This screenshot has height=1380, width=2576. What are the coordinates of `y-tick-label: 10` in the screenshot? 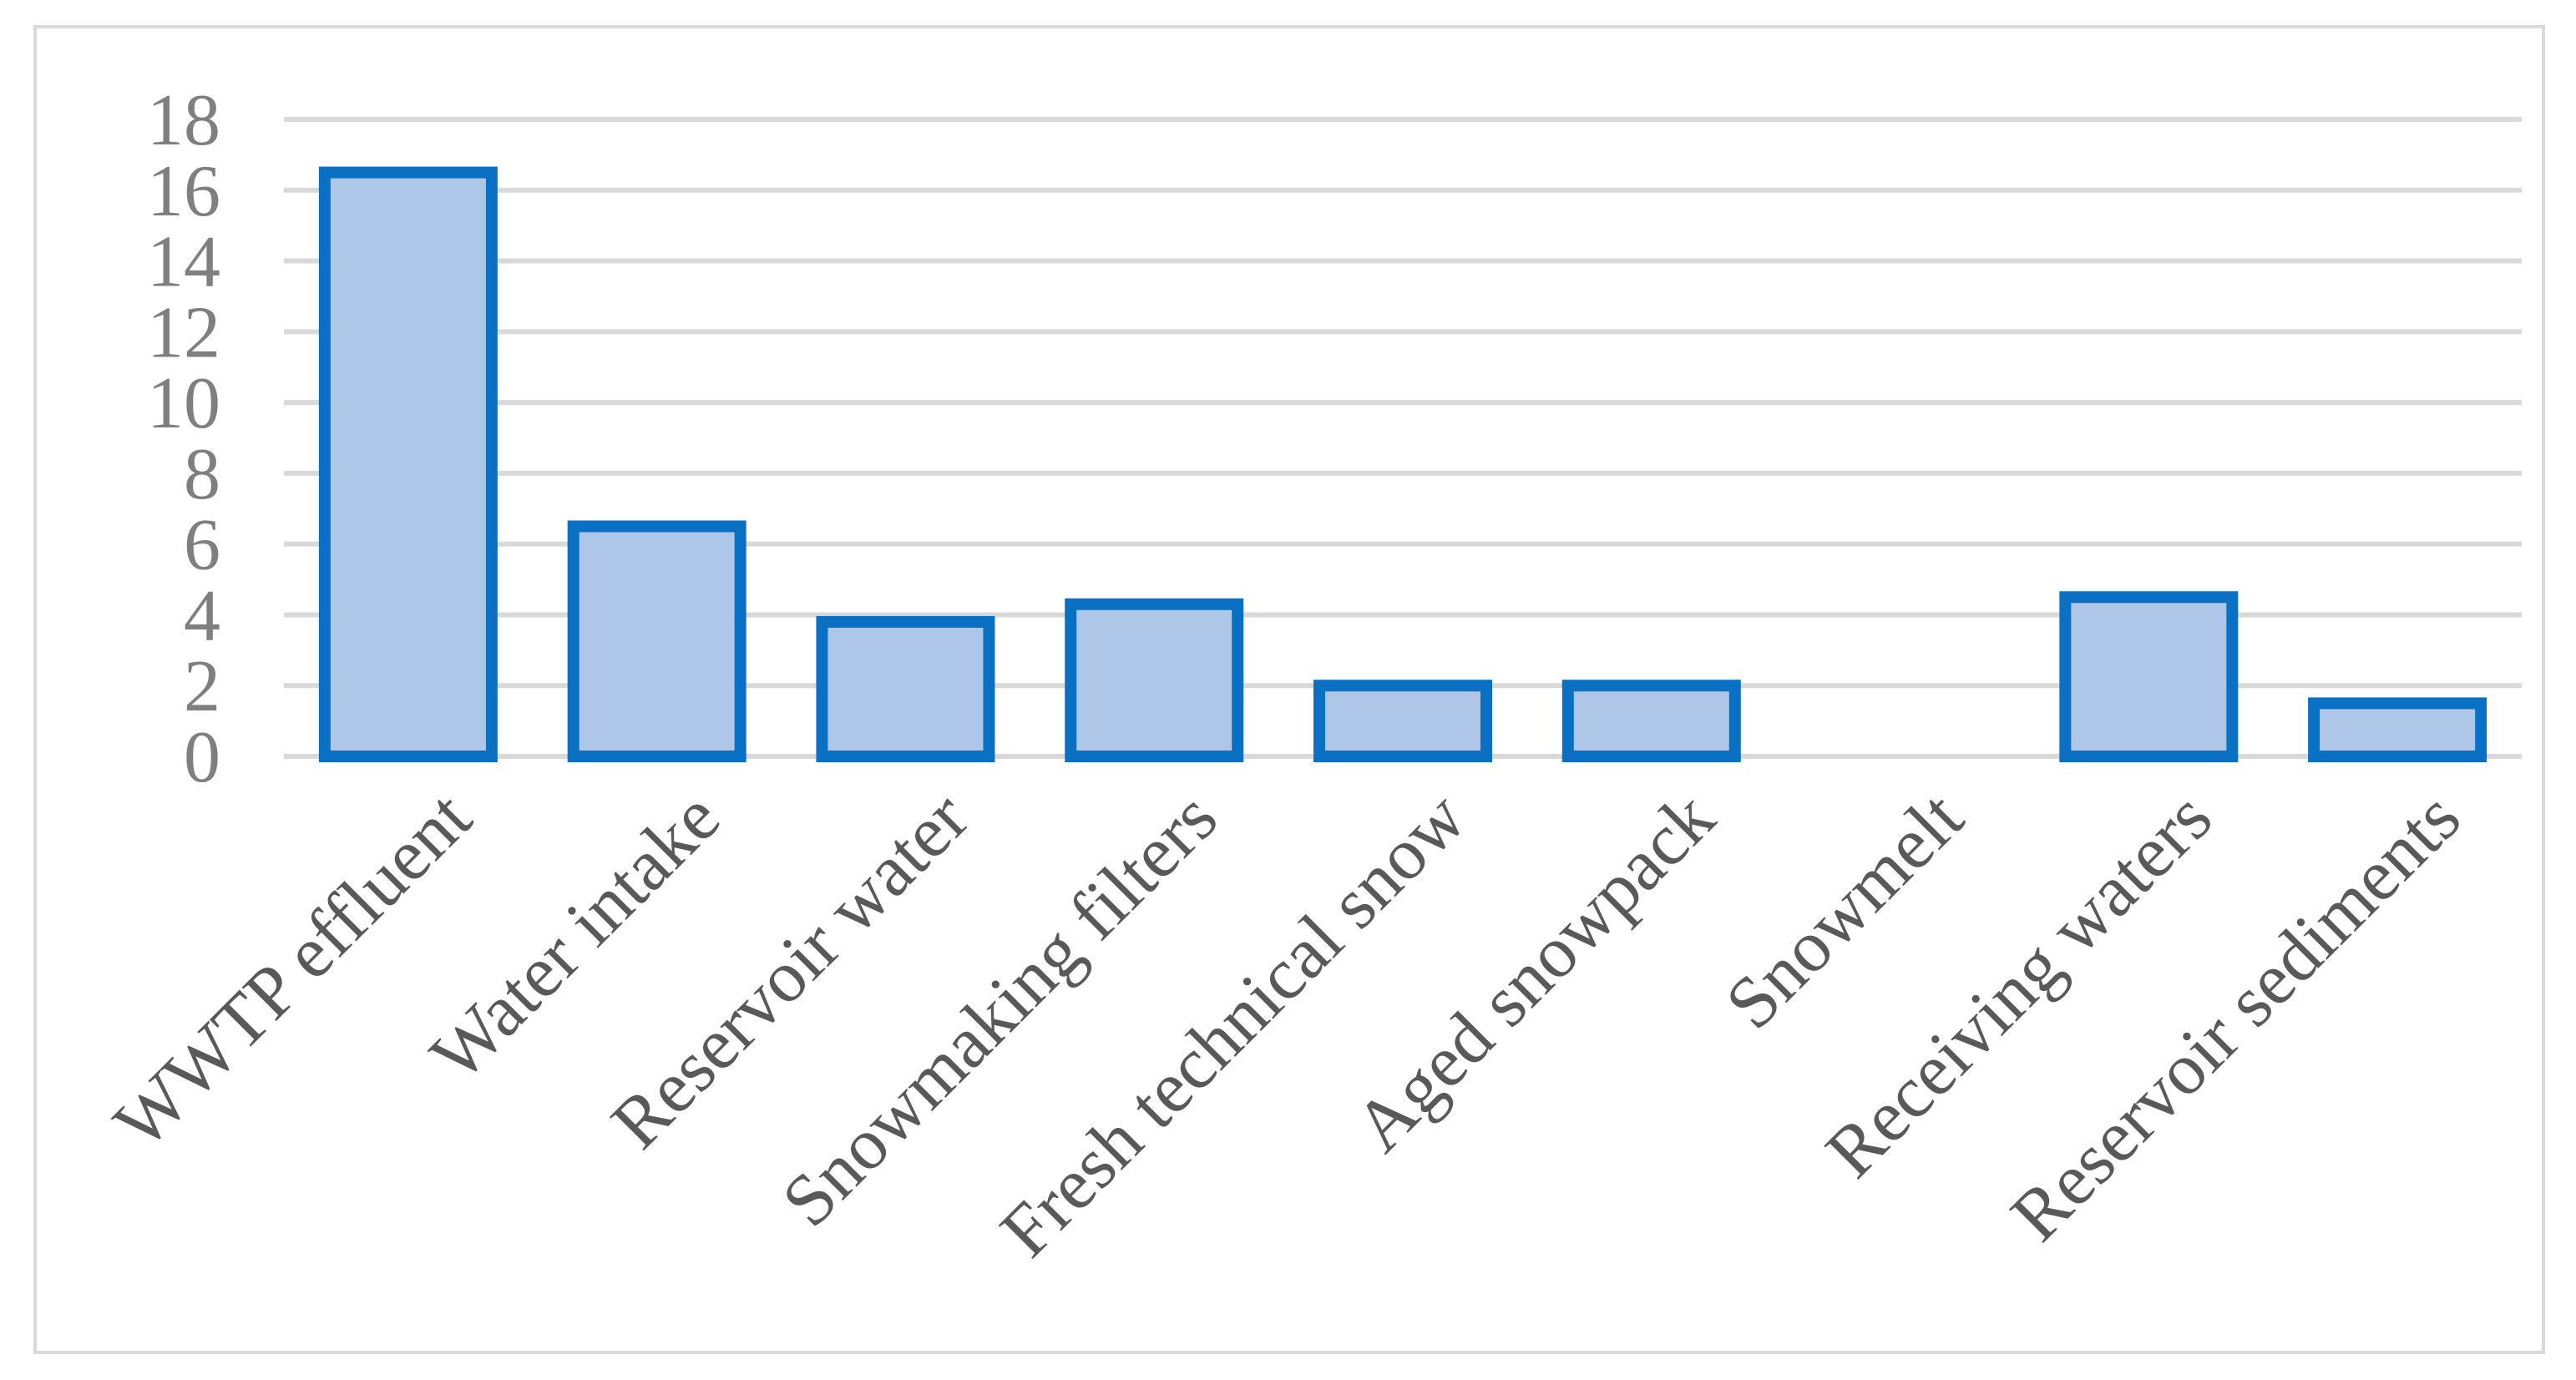 It's located at (183, 404).